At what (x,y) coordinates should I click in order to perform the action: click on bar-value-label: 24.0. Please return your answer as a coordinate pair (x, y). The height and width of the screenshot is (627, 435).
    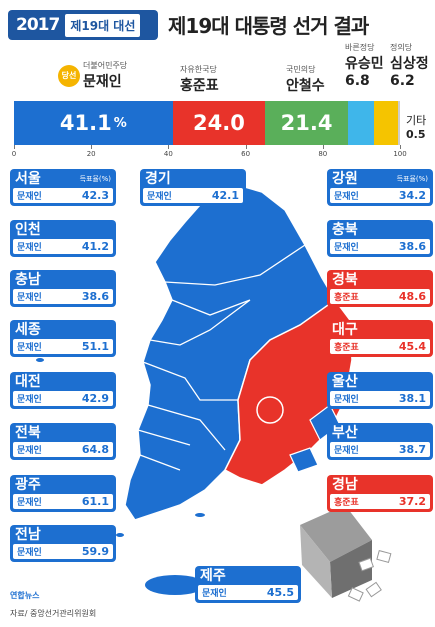
    Looking at the image, I should click on (219, 123).